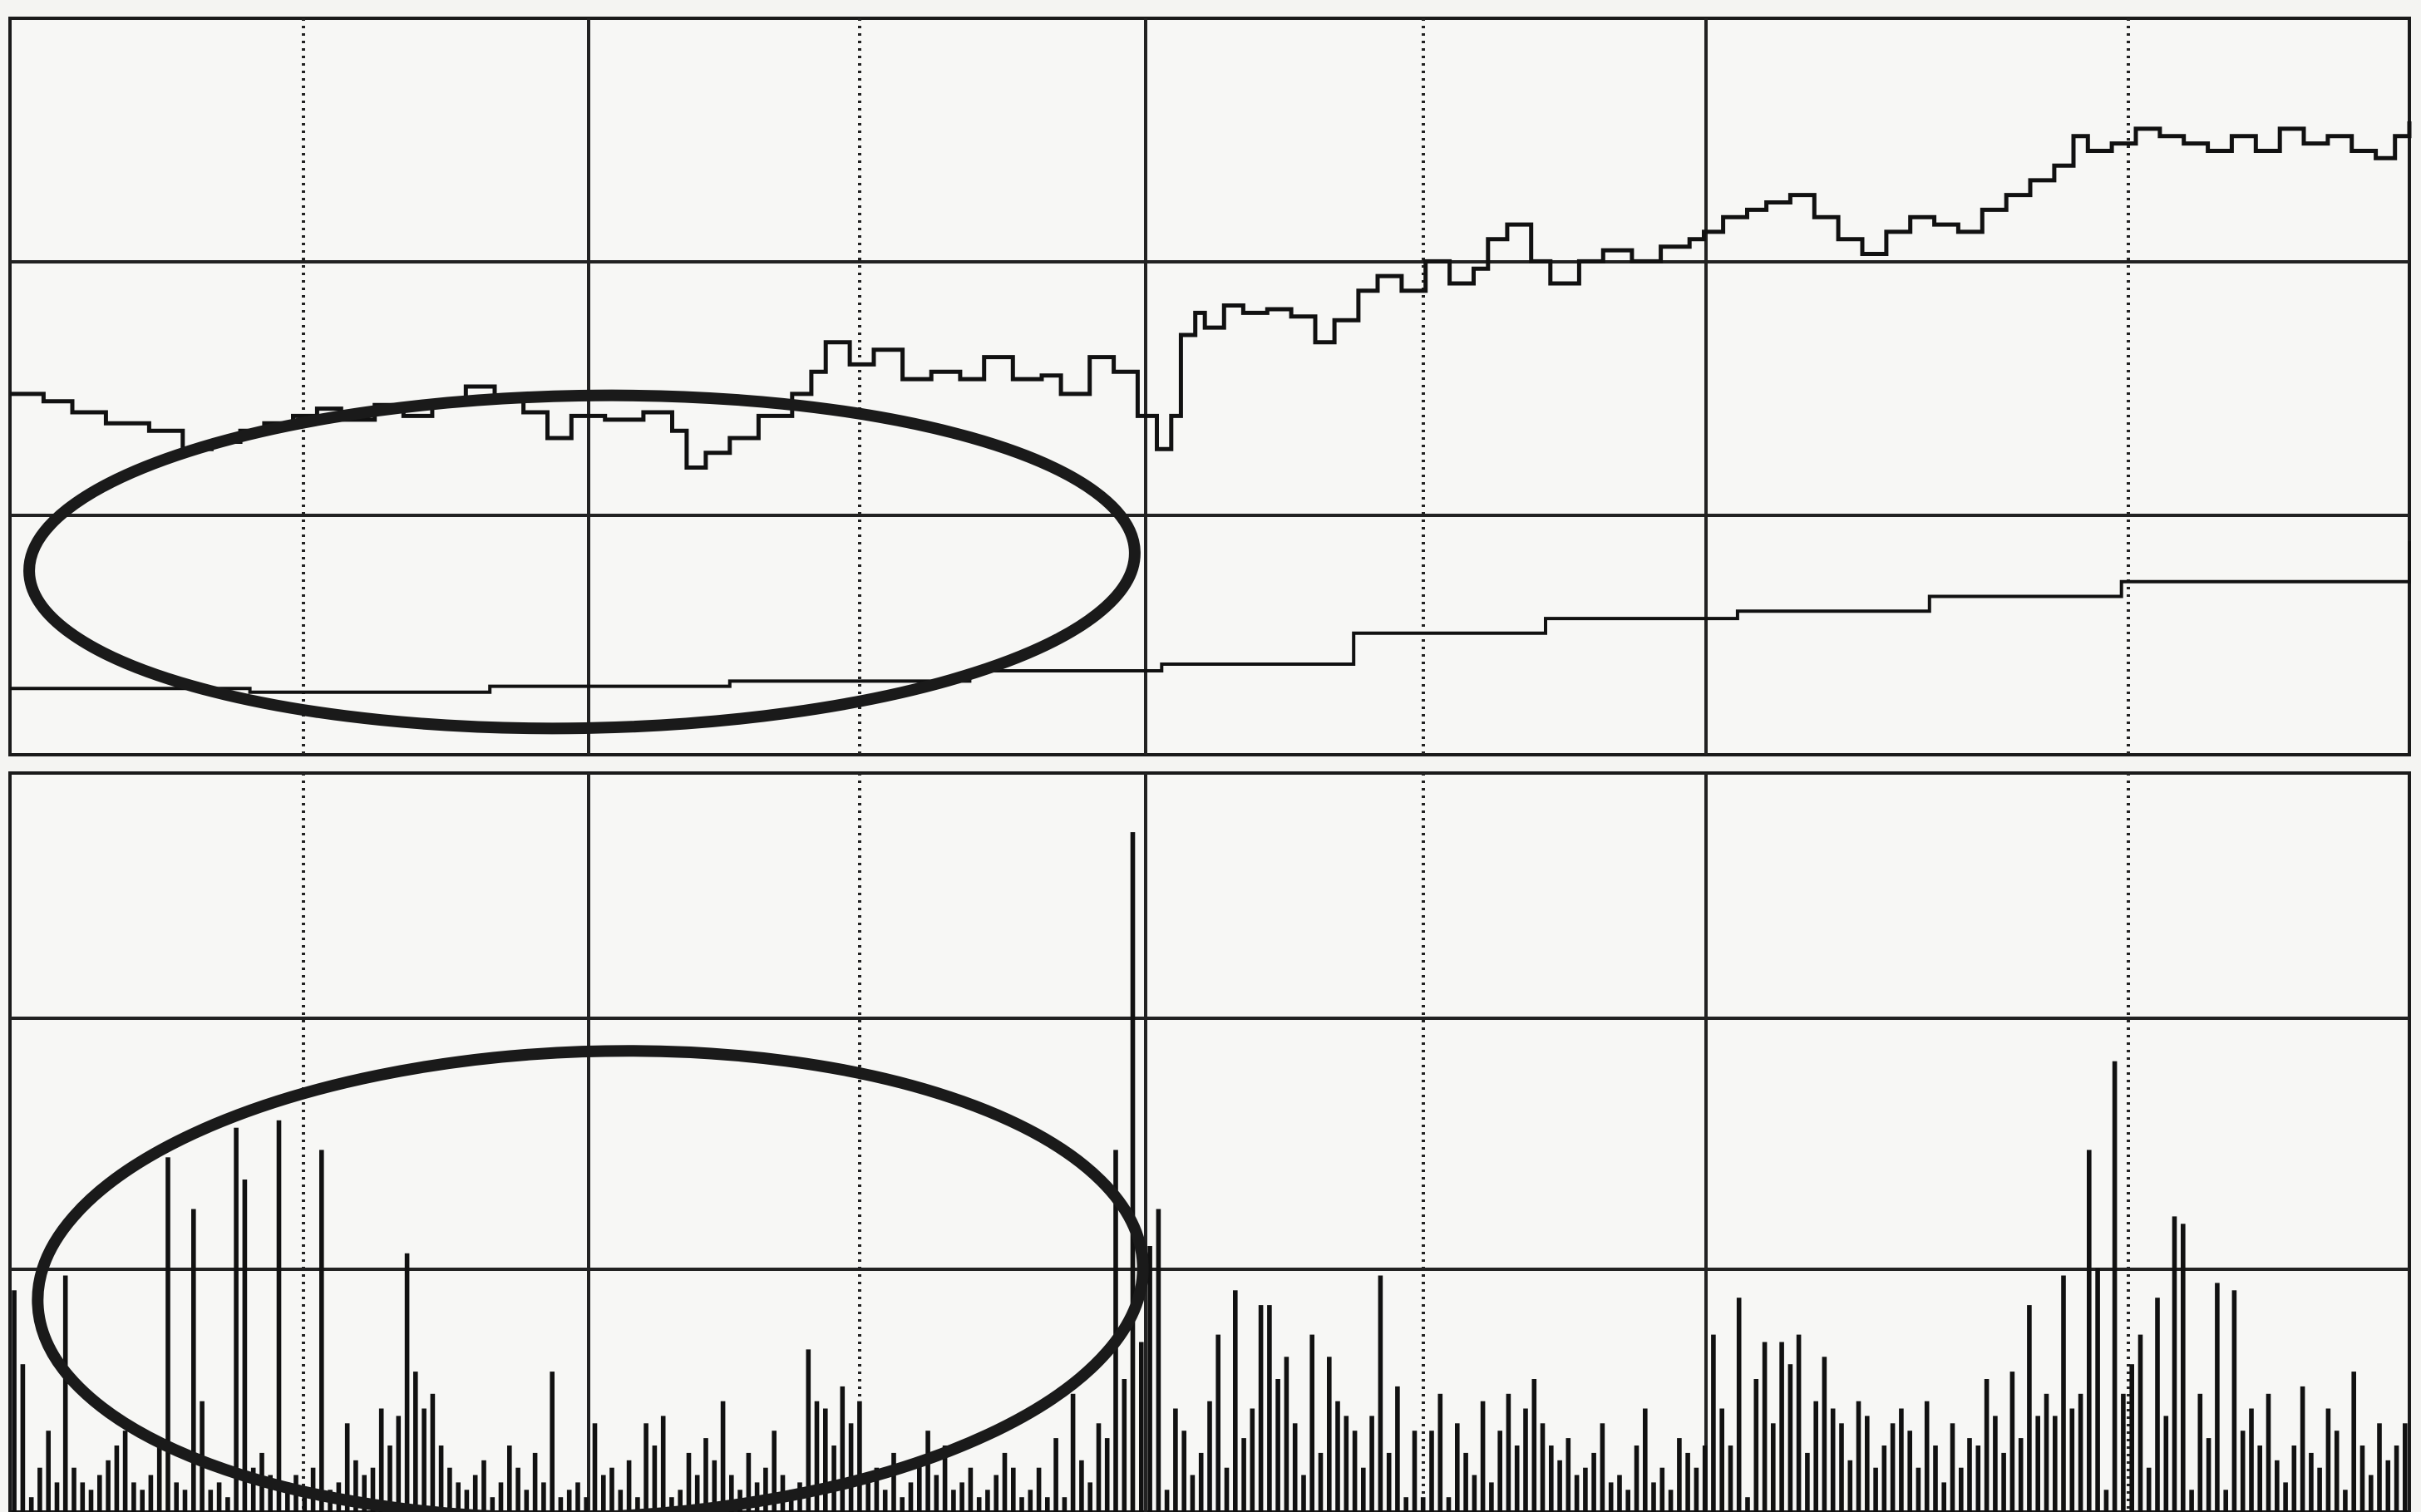 Image resolution: width=2421 pixels, height=1512 pixels. I want to click on price-highlight-ellipse, so click(582, 562).